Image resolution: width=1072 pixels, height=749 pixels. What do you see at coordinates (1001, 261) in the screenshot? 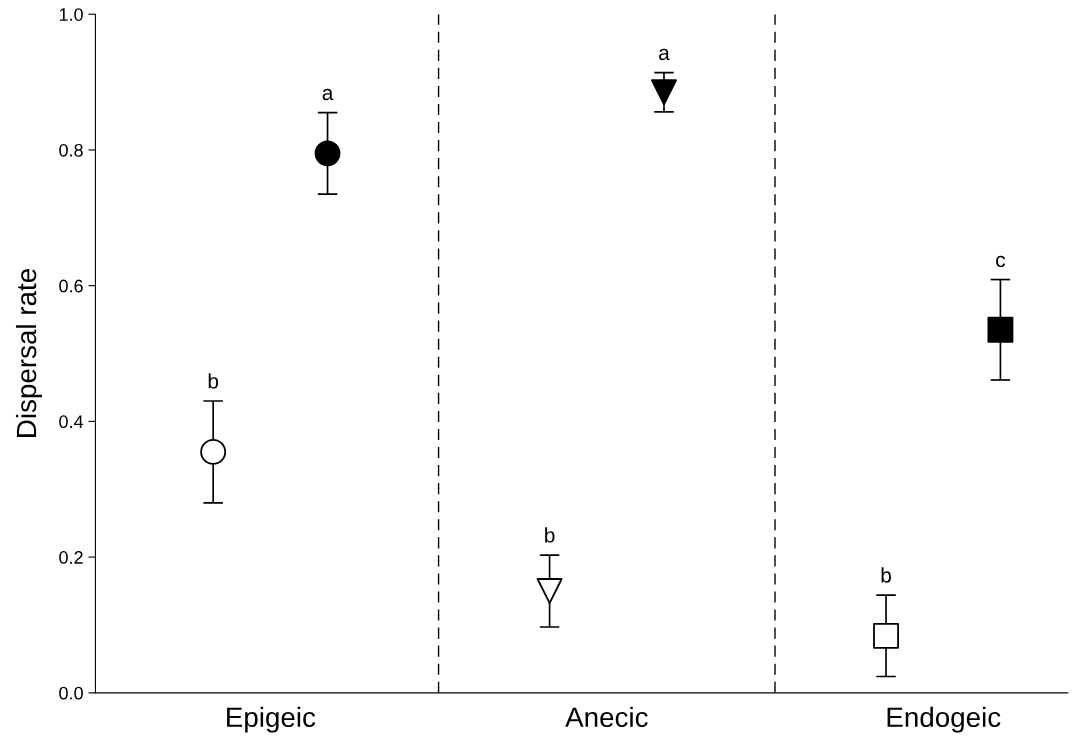
I see `annotation: c` at bounding box center [1001, 261].